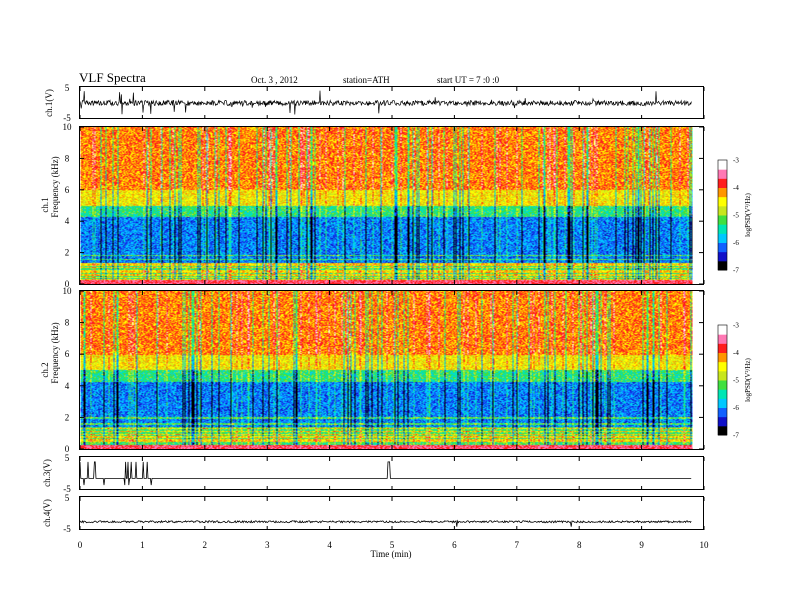  I want to click on ch1-ytick-bottom: -5, so click(67, 118).